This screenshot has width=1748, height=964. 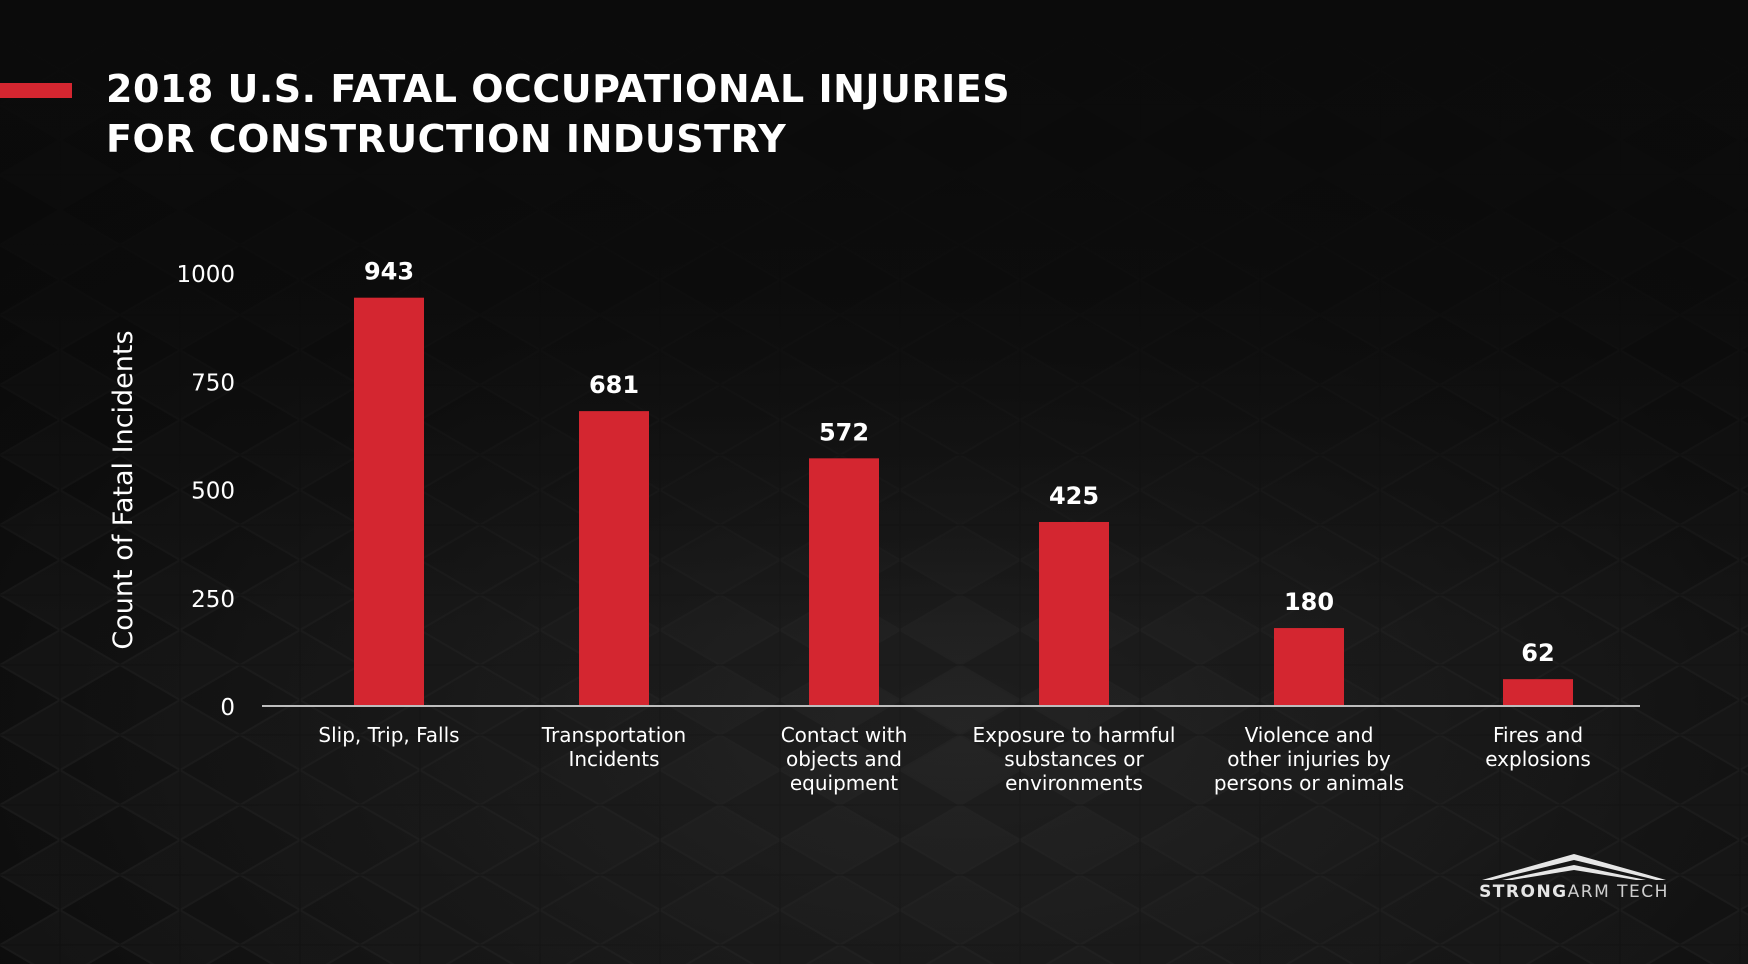 I want to click on x-tick-label-line: Violence and, so click(x=1309, y=735).